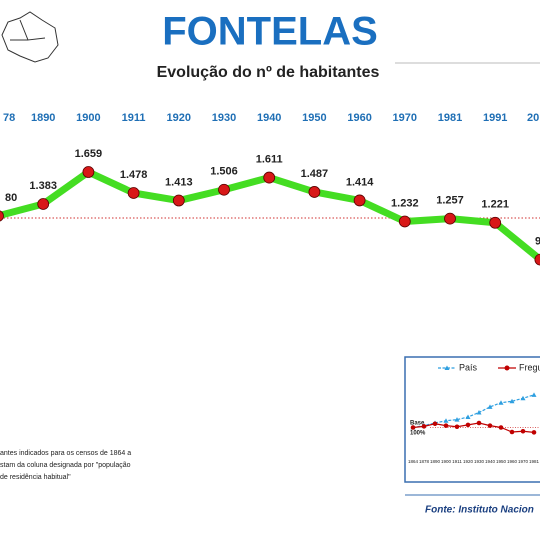 This screenshot has width=540, height=540. I want to click on legend-label: País, so click(468, 367).